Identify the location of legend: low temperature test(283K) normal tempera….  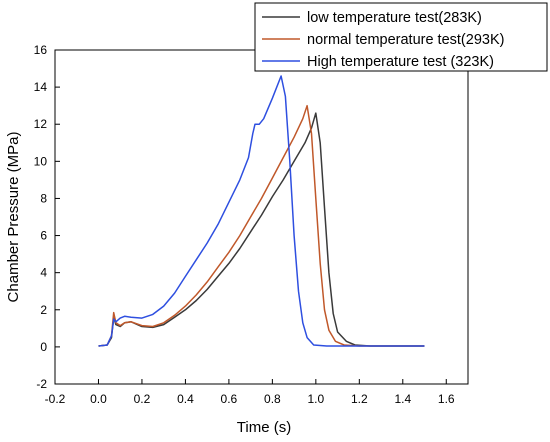
(401, 37).